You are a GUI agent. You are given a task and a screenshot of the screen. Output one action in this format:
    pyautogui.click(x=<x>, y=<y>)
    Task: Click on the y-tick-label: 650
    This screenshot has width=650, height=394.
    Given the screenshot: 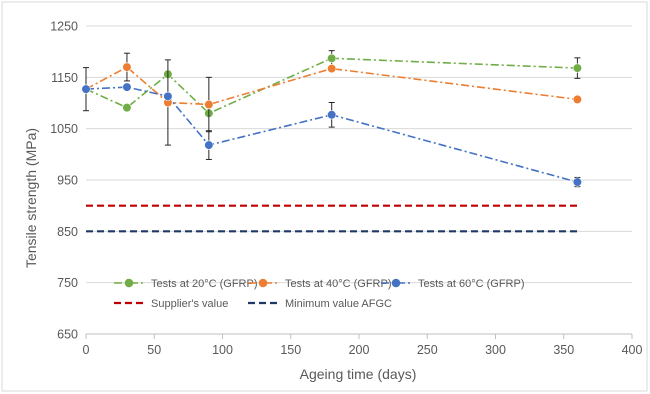 What is the action you would take?
    pyautogui.click(x=67, y=335)
    